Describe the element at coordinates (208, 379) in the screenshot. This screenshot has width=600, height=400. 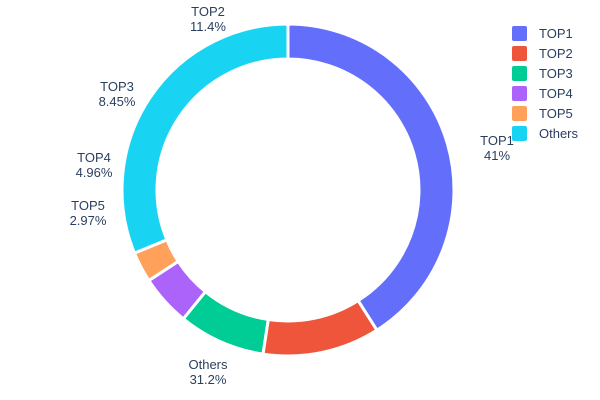
I see `slice-label-percent: 31.2%` at that location.